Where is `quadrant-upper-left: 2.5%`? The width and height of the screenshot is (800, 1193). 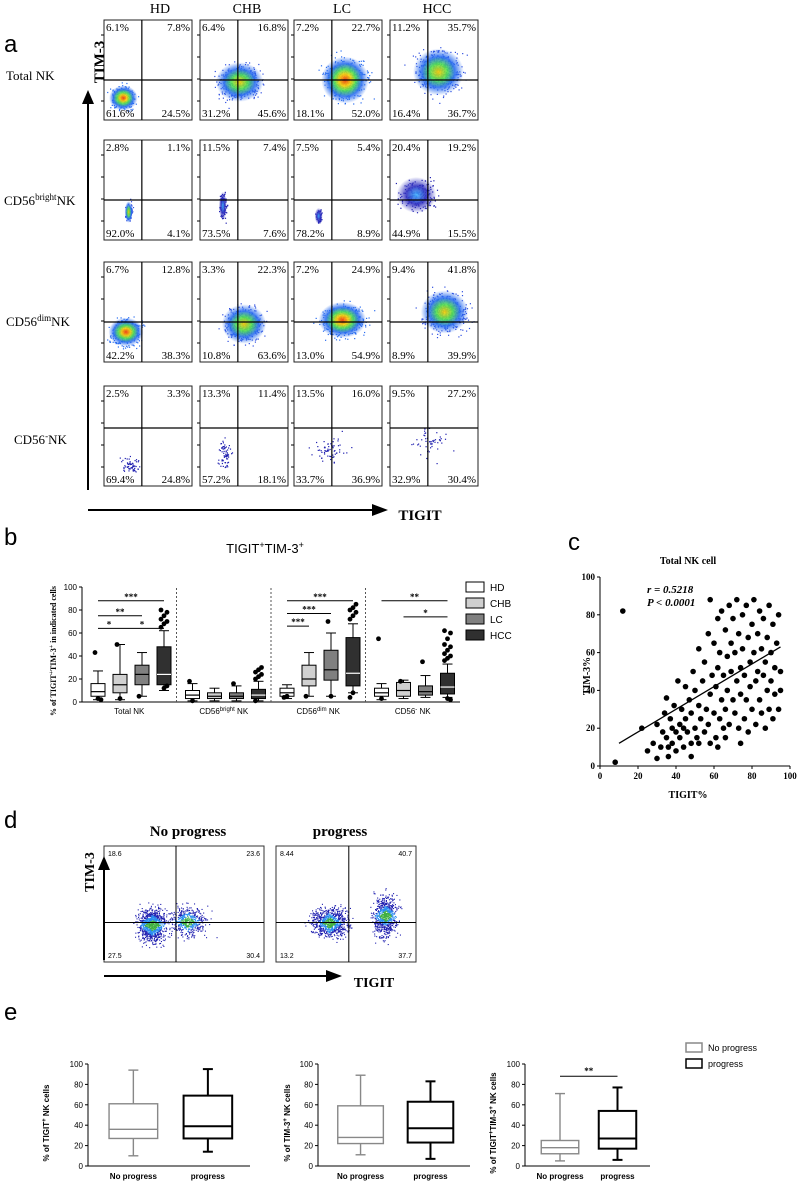
quadrant-upper-left: 2.5% is located at coordinates (117, 394).